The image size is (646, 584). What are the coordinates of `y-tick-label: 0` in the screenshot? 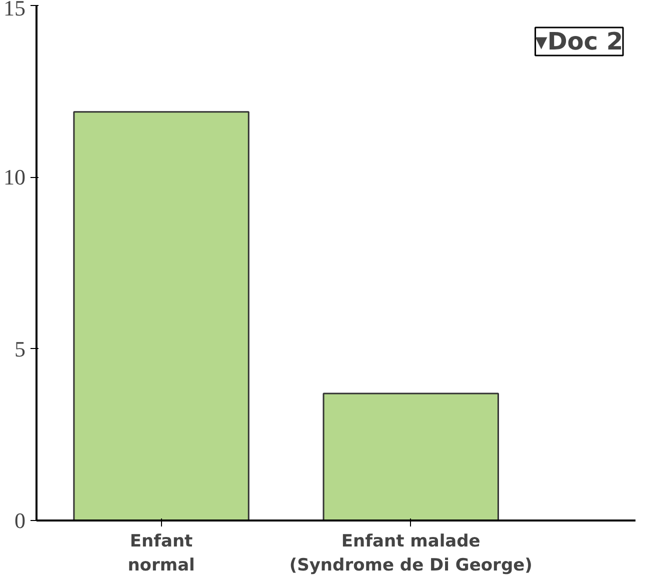 It's located at (20, 520).